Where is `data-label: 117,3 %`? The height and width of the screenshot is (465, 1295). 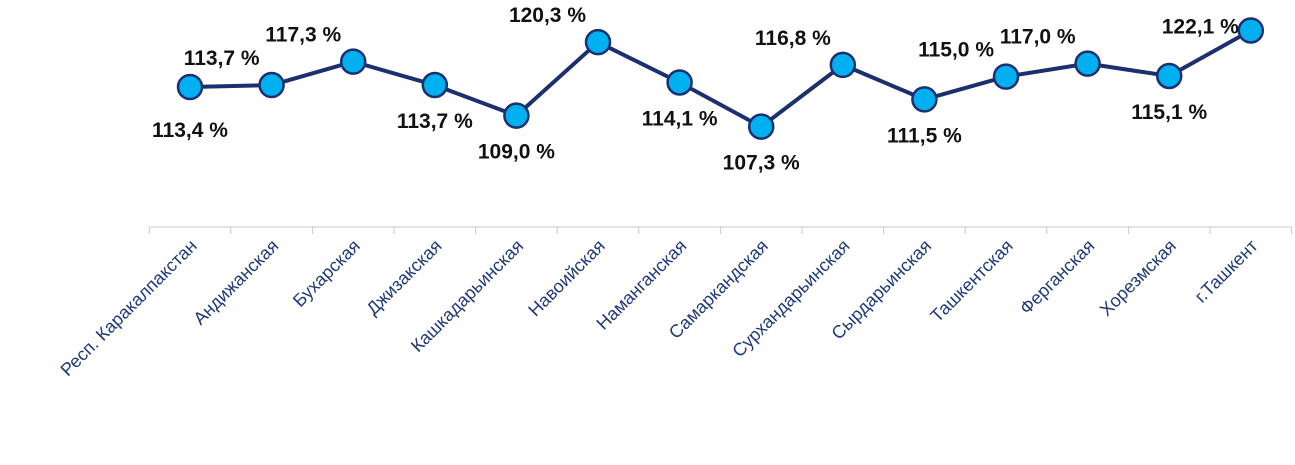
data-label: 117,3 % is located at coordinates (303, 35).